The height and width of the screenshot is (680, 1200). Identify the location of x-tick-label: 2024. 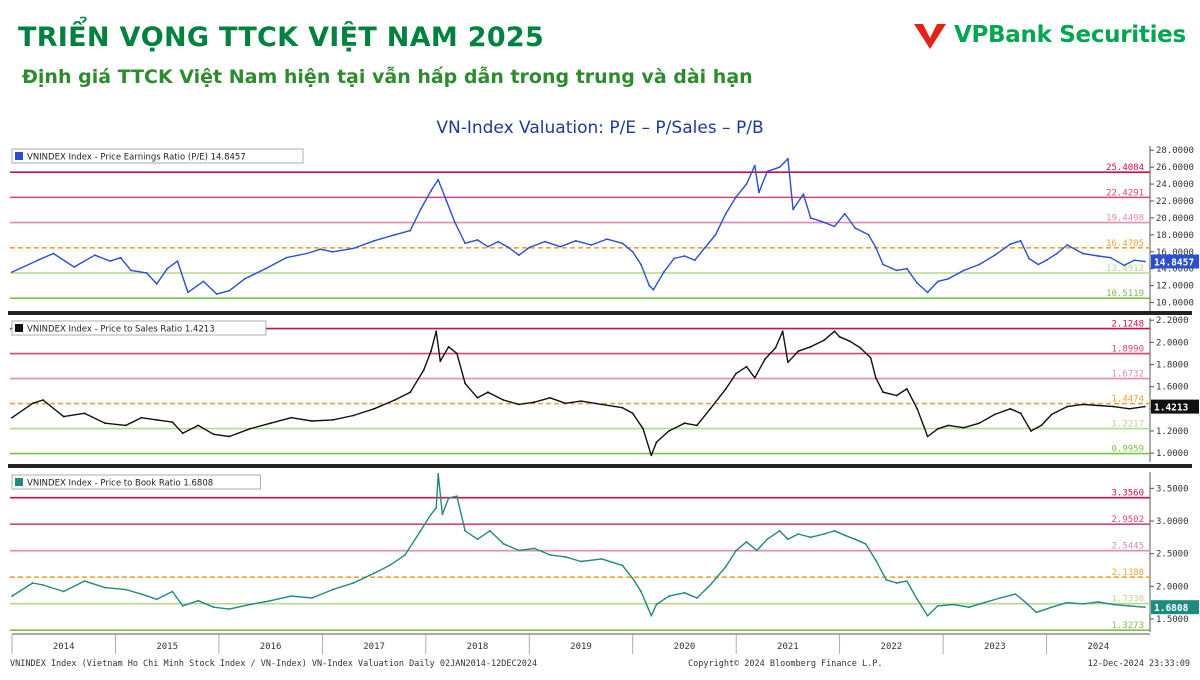
(1098, 647).